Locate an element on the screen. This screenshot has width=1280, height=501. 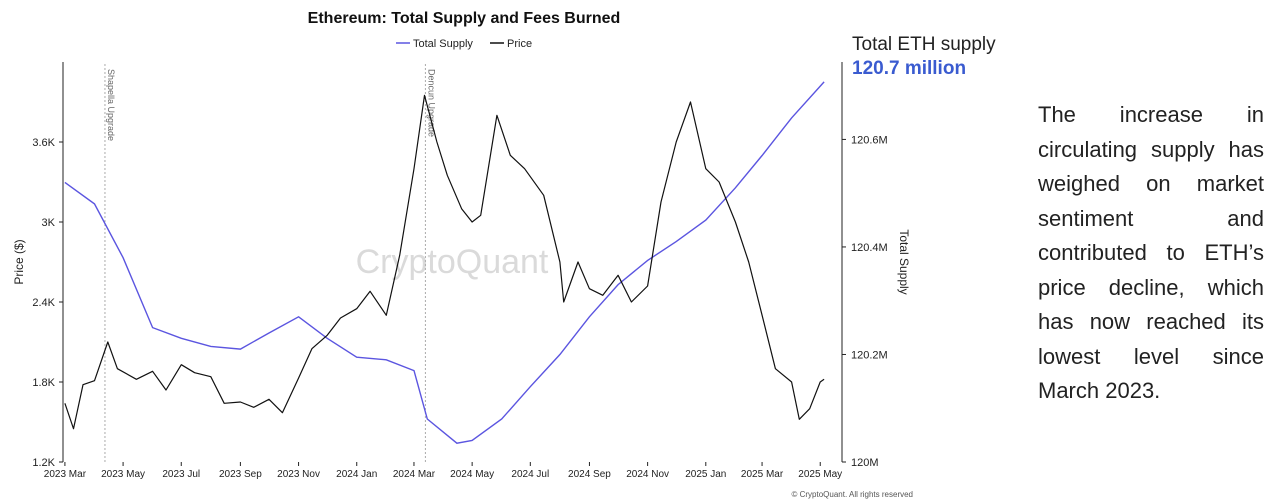
event-label: Dencun Upgrade is located at coordinates (431, 103).